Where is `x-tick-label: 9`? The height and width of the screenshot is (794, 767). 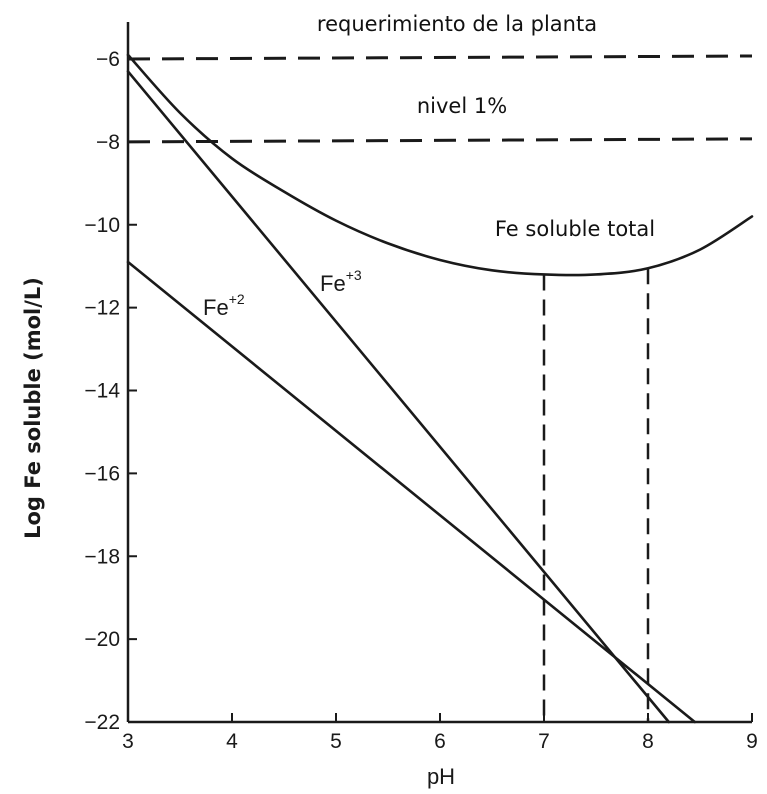 x-tick-label: 9 is located at coordinates (752, 741).